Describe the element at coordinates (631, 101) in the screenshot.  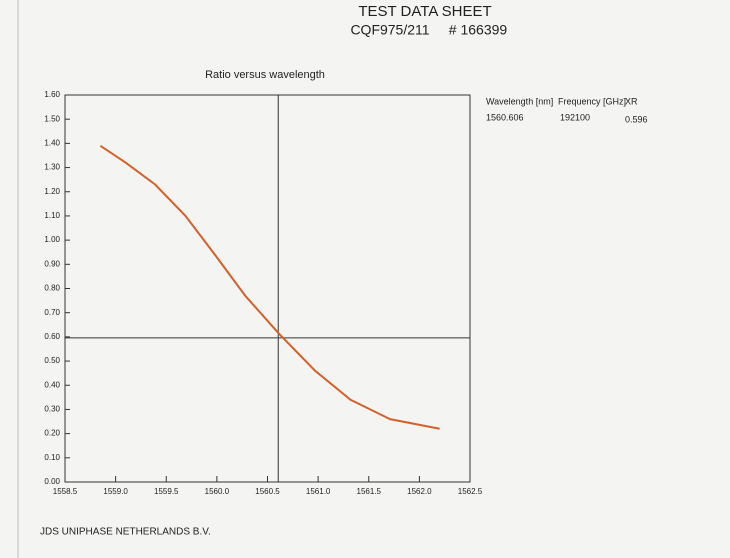
I see `table-header: XR` at that location.